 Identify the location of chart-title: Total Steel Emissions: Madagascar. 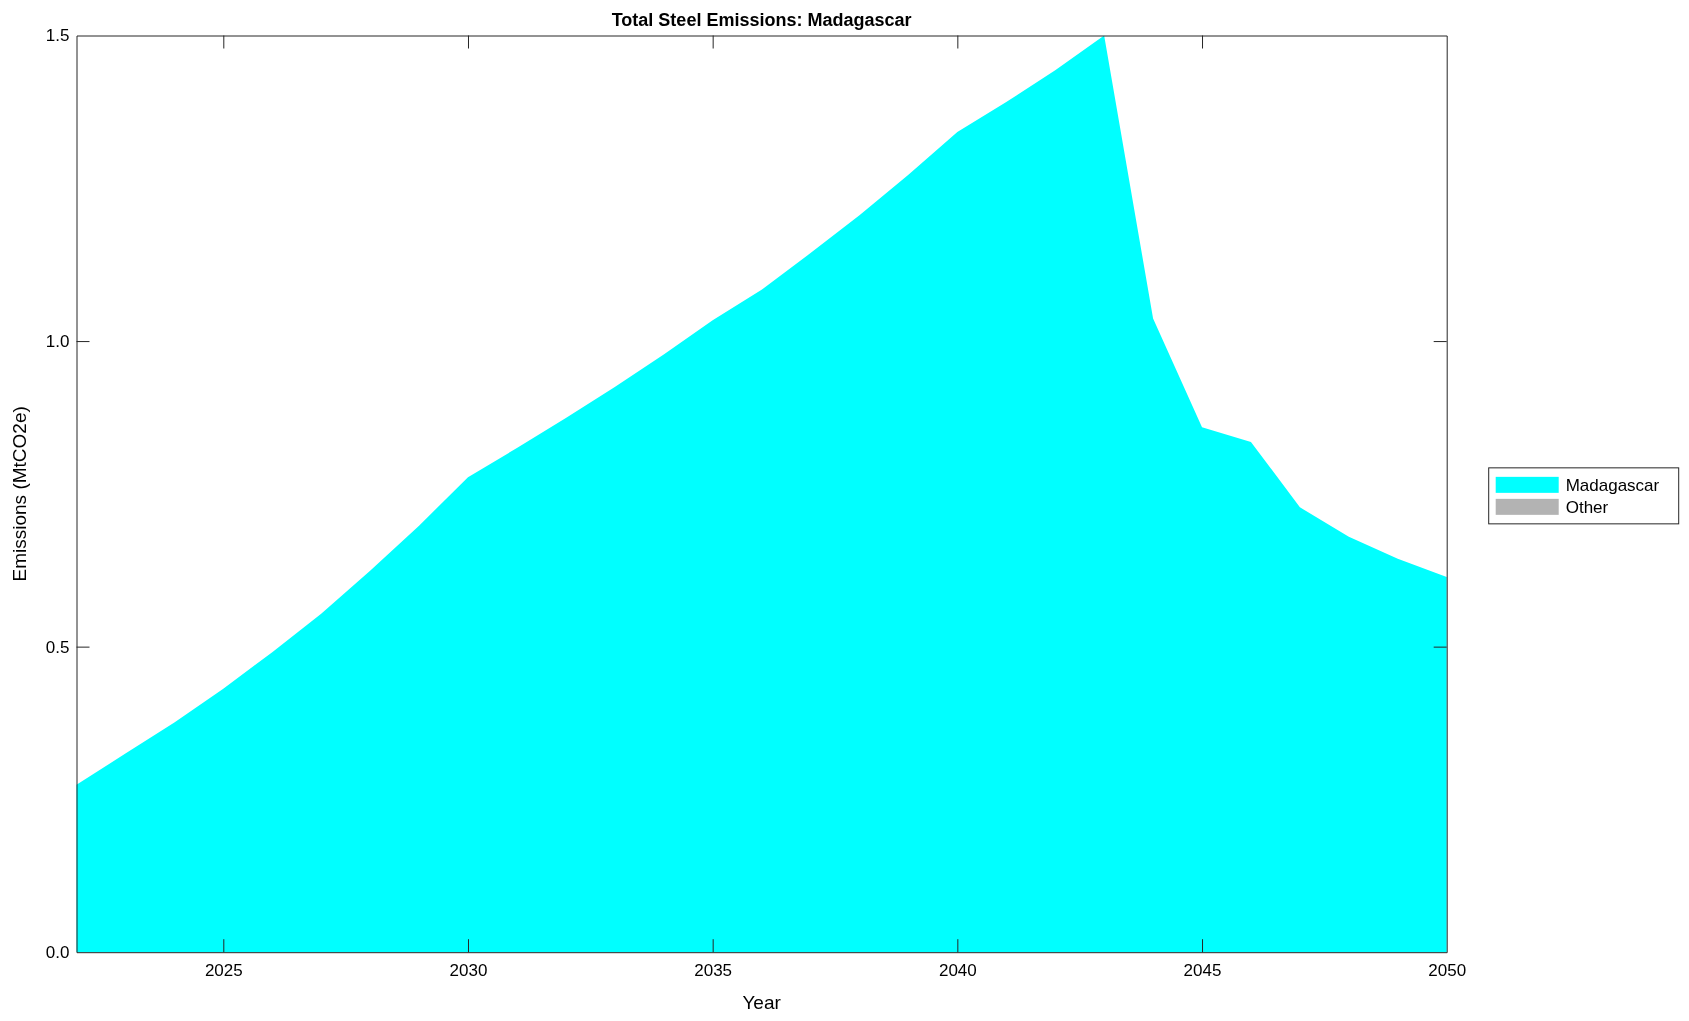
(761, 20).